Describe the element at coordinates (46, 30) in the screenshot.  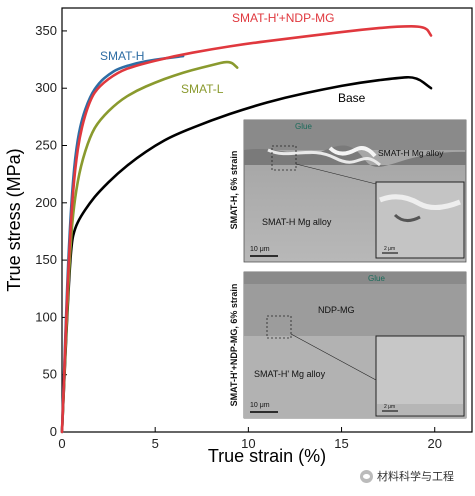
I see `y-tick-label: 350` at that location.